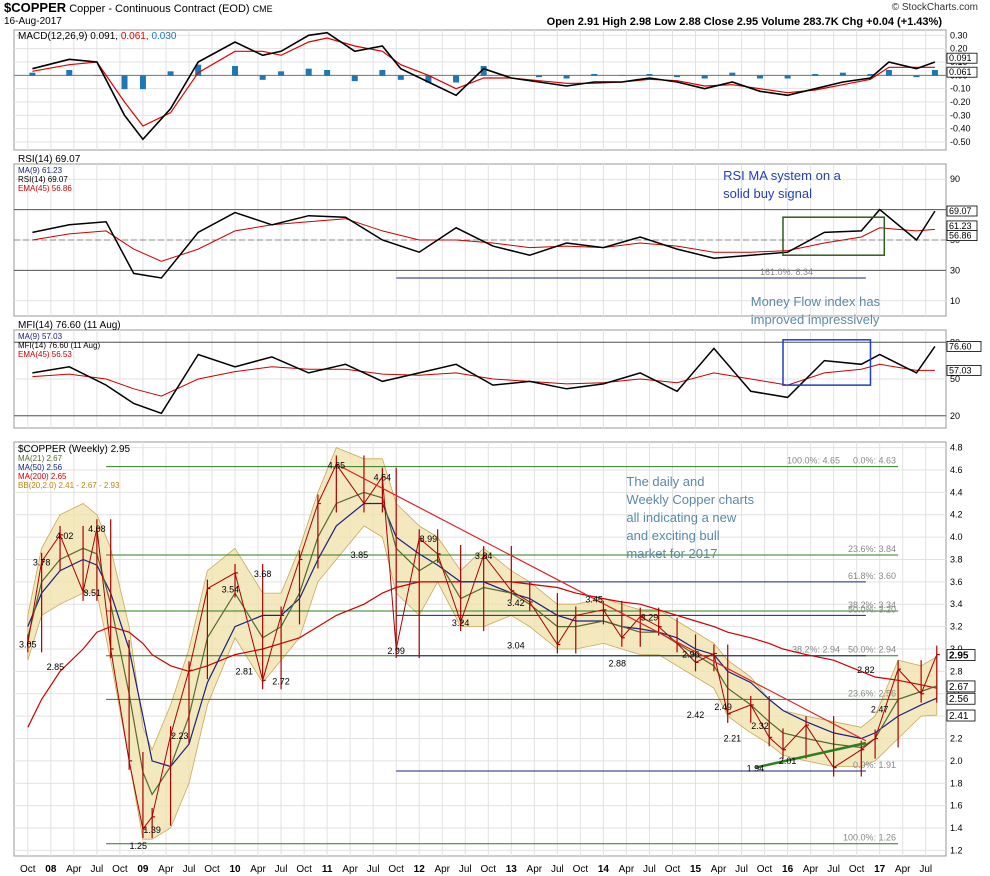  What do you see at coordinates (152, 830) in the screenshot?
I see `price-point-label: 1.39` at bounding box center [152, 830].